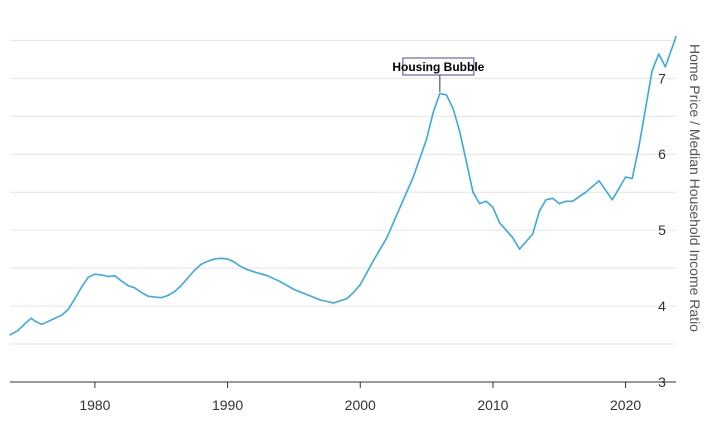 Image resolution: width=709 pixels, height=423 pixels. I want to click on y-axis-ticks: 3 4 5 6 7, so click(662, 230).